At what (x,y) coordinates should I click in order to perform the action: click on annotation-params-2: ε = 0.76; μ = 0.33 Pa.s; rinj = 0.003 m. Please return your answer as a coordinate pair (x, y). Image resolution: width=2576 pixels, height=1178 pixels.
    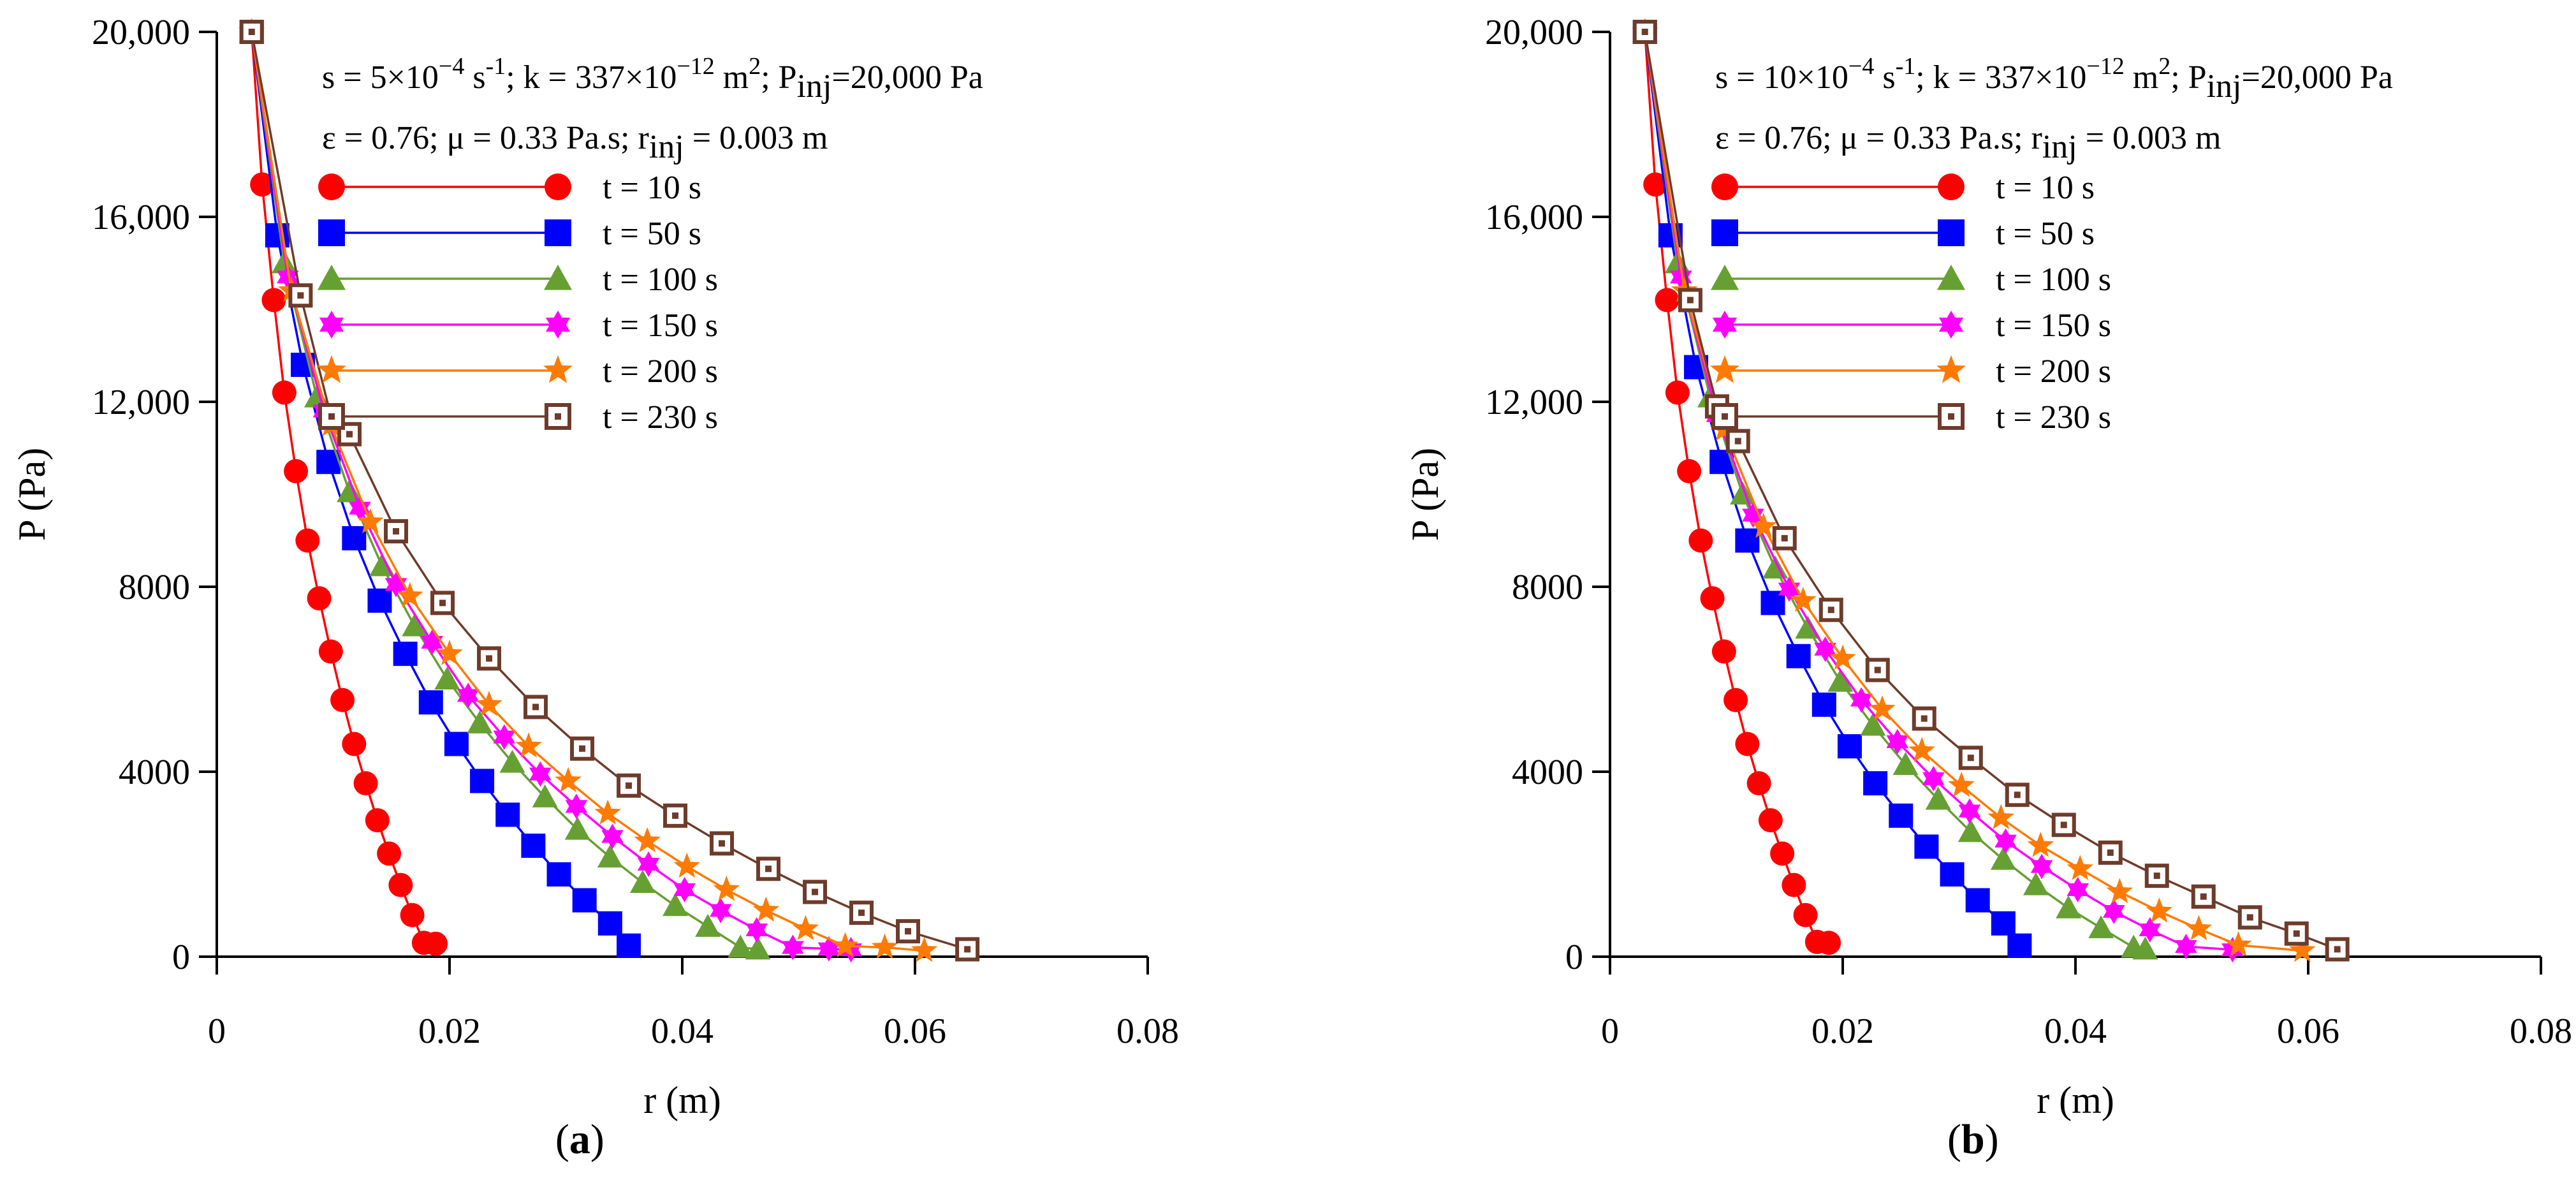
    Looking at the image, I should click on (1968, 143).